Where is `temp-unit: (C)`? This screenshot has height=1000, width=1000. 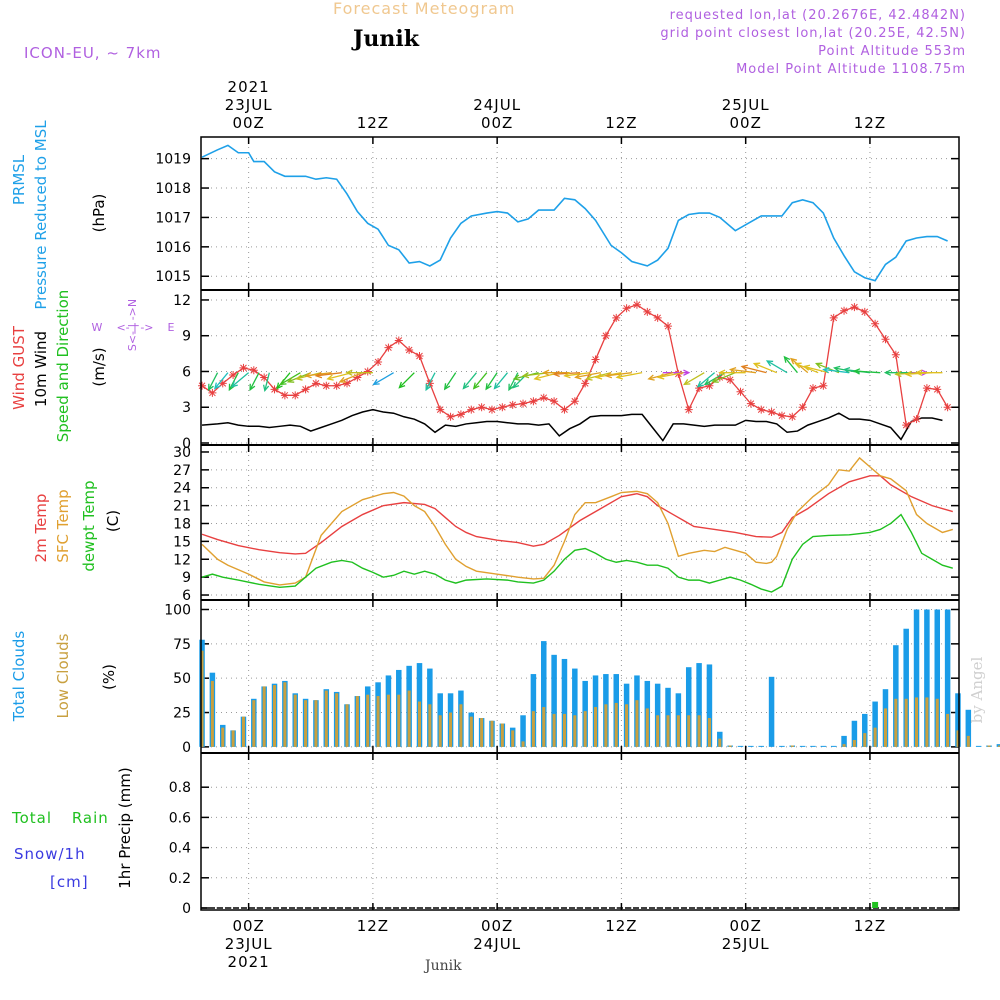
temp-unit: (C) is located at coordinates (113, 521).